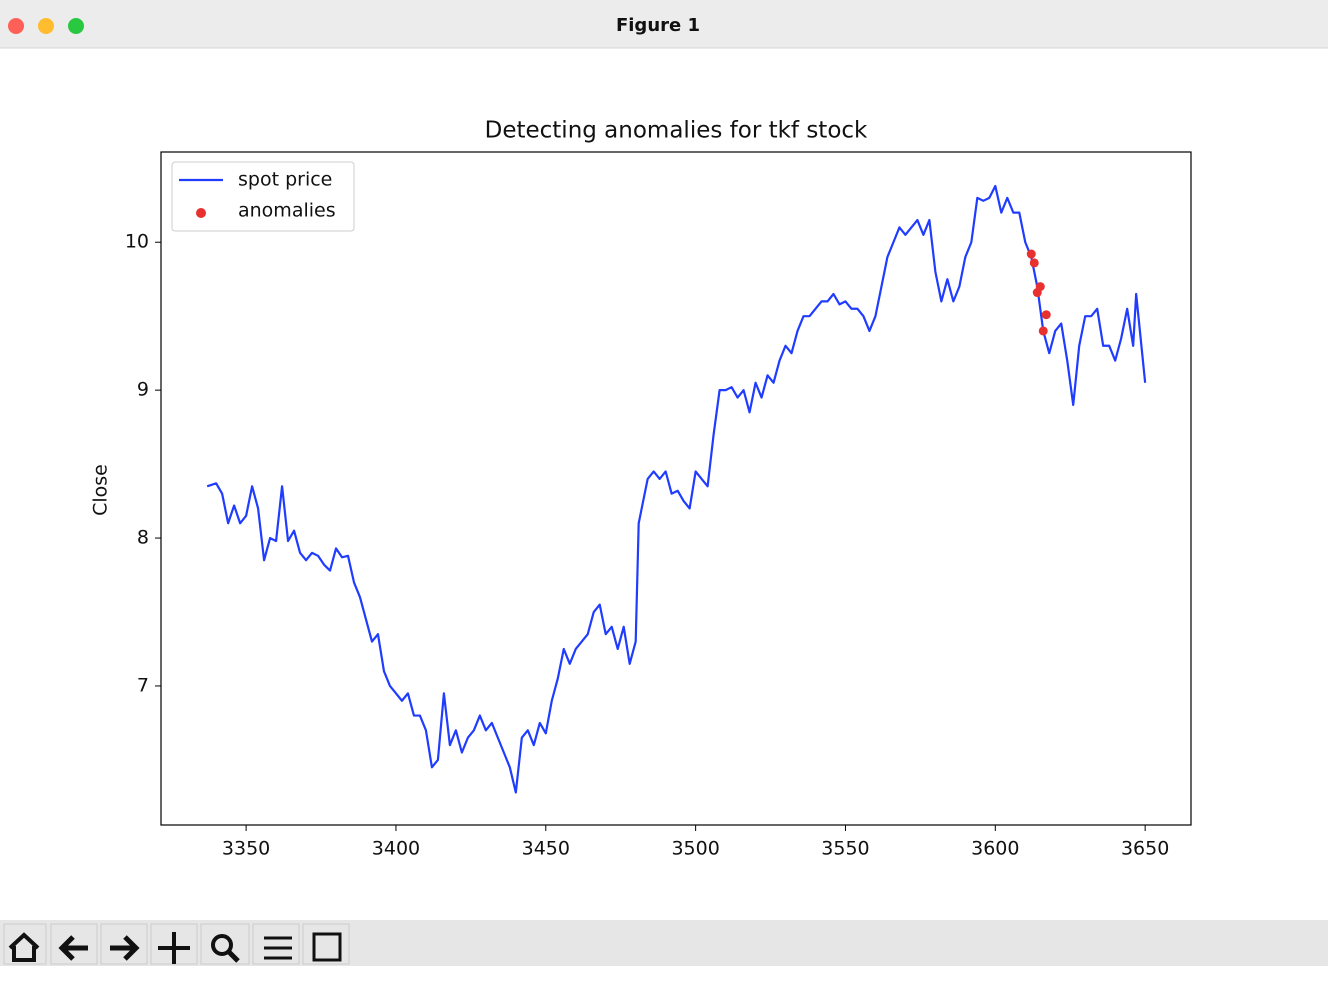 This screenshot has width=1328, height=986. Describe the element at coordinates (845, 849) in the screenshot. I see `x-tick-label: 3550` at that location.